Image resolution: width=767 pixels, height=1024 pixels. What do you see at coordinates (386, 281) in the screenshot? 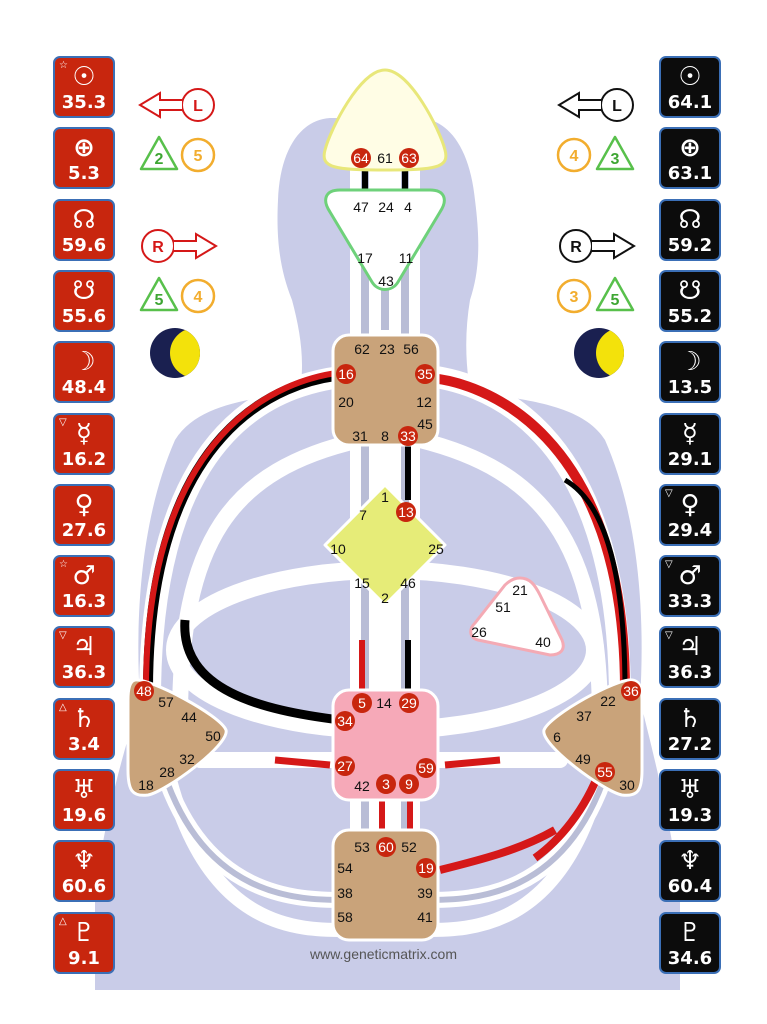
I see `gate-number: 43` at bounding box center [386, 281].